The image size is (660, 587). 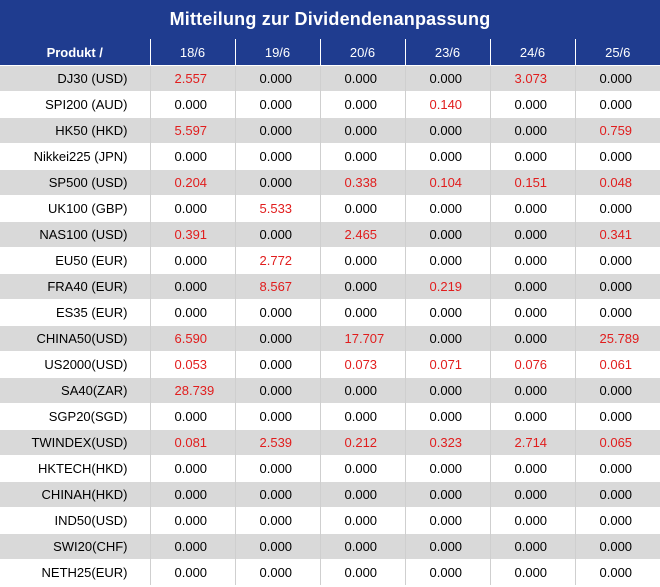 What do you see at coordinates (192, 390) in the screenshot?
I see `value-cell: 28.739` at bounding box center [192, 390].